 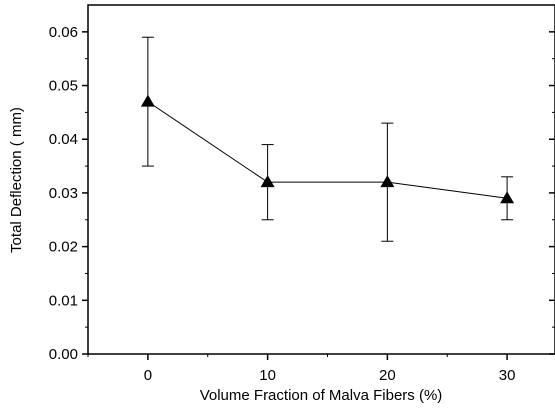 I want to click on y-tick-label: 0.05, so click(x=63, y=86).